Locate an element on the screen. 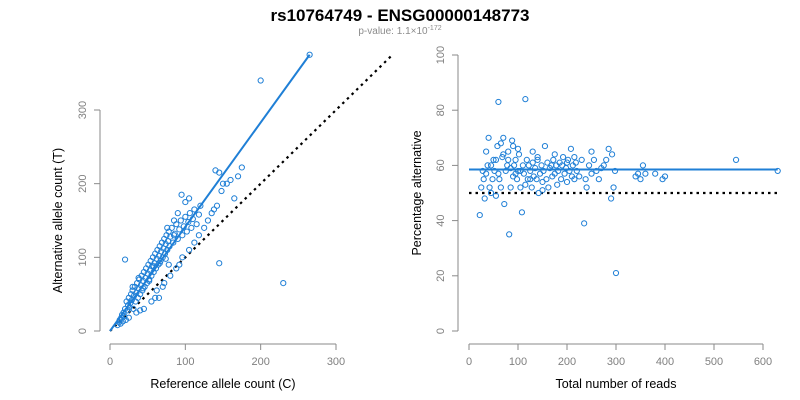 Image resolution: width=800 pixels, height=400 pixels. panel-2-x-tick-label: 100 is located at coordinates (518, 362).